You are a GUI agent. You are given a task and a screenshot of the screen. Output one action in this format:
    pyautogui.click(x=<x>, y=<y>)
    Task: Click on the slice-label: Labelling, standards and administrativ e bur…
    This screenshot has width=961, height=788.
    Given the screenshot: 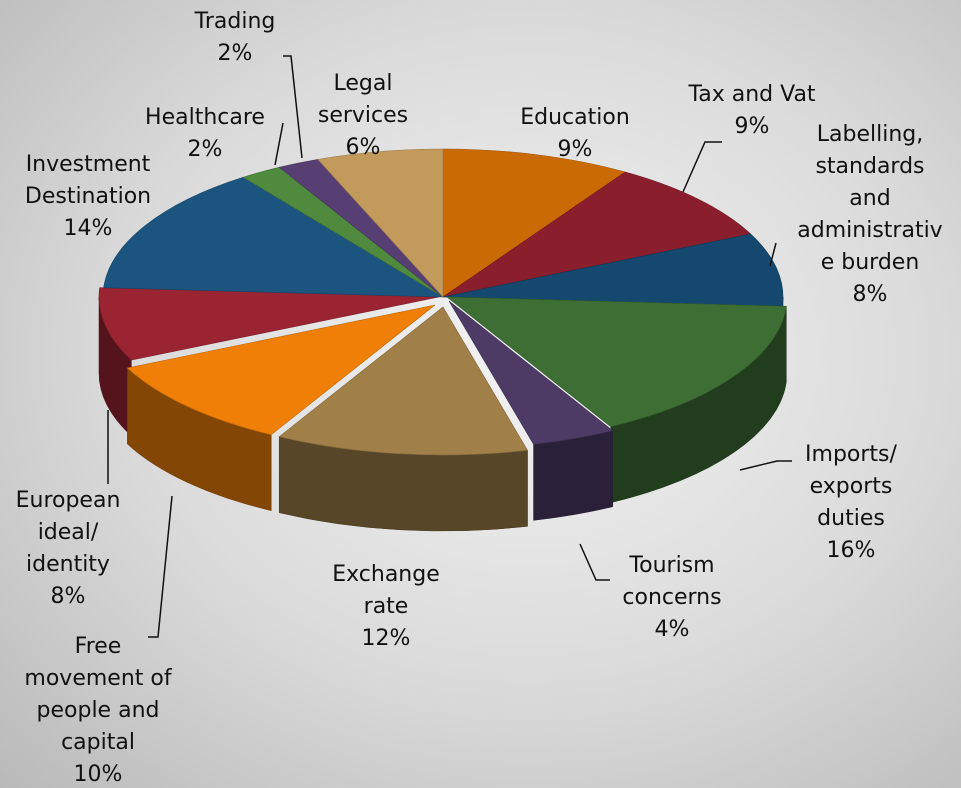 What is the action you would take?
    pyautogui.click(x=869, y=214)
    